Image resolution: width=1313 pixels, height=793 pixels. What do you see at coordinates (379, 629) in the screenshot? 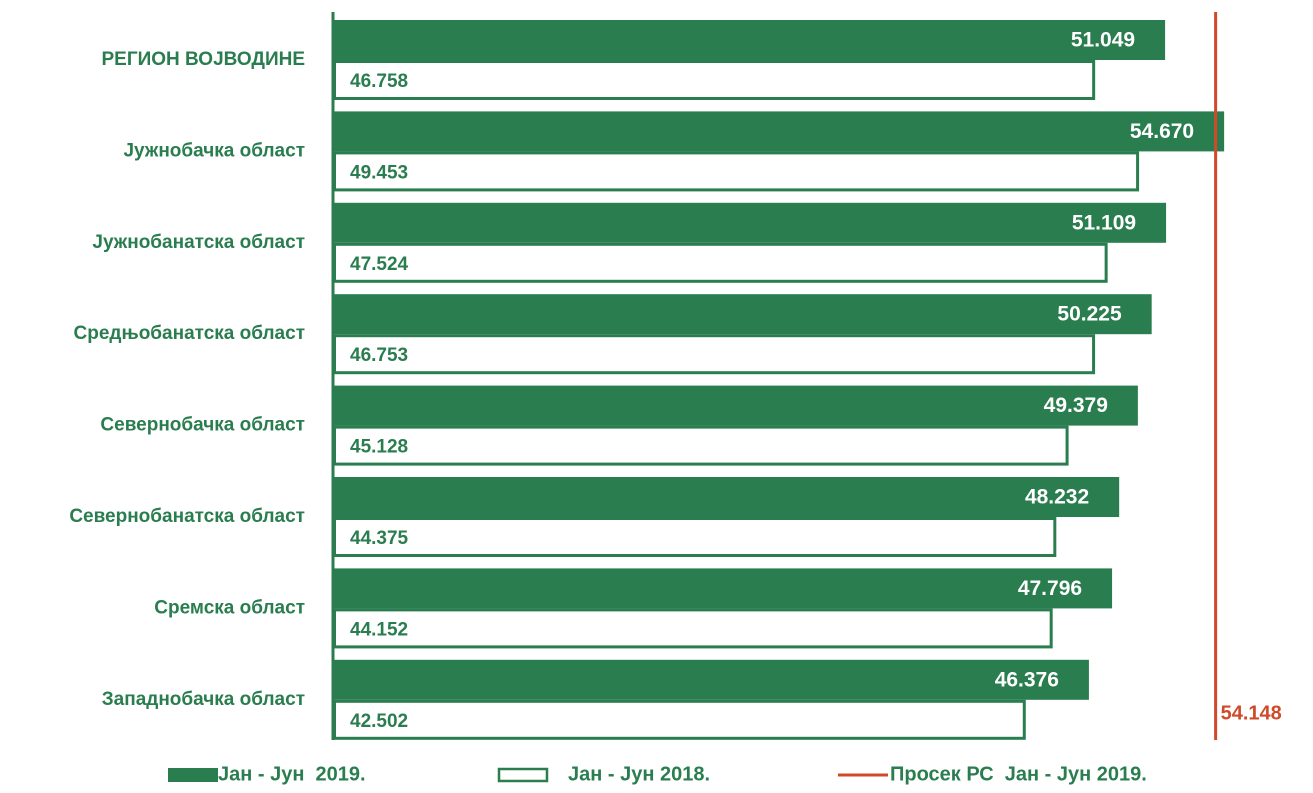
I see `value-label: 44.152` at bounding box center [379, 629].